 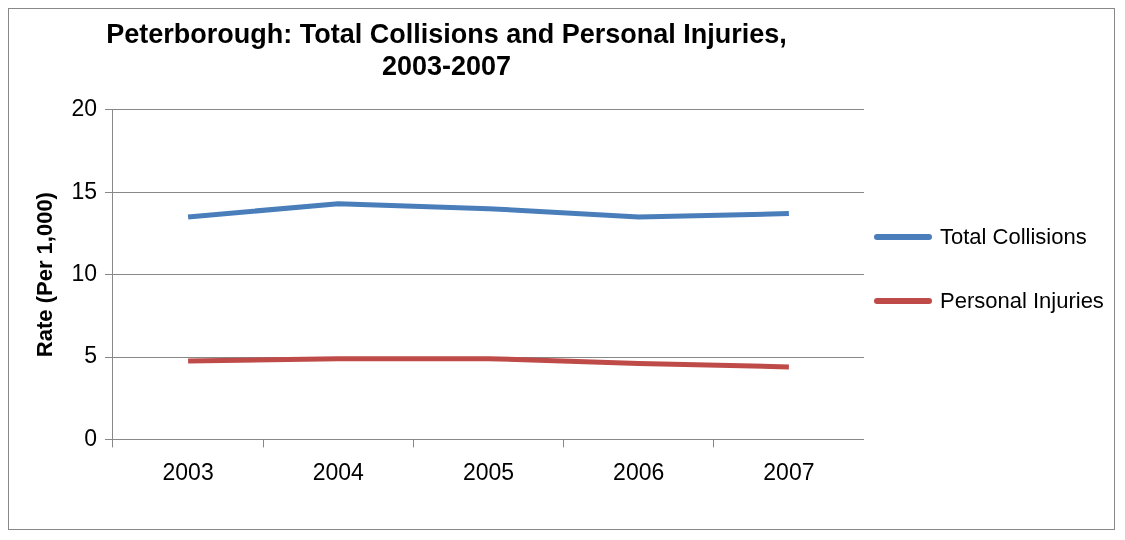 What do you see at coordinates (1022, 301) in the screenshot?
I see `legend-label: Personal Injuries` at bounding box center [1022, 301].